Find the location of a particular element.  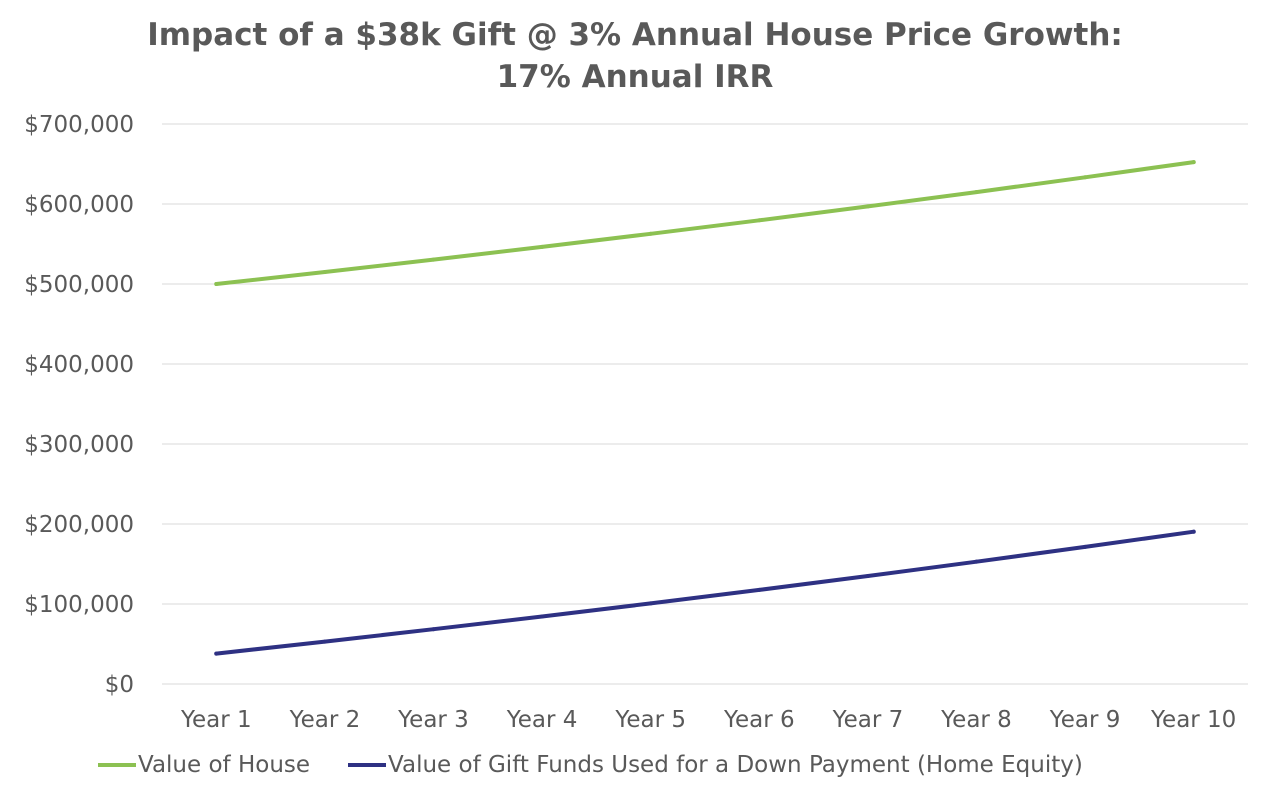

y-tick-label-5: $500,000 is located at coordinates (79, 285).